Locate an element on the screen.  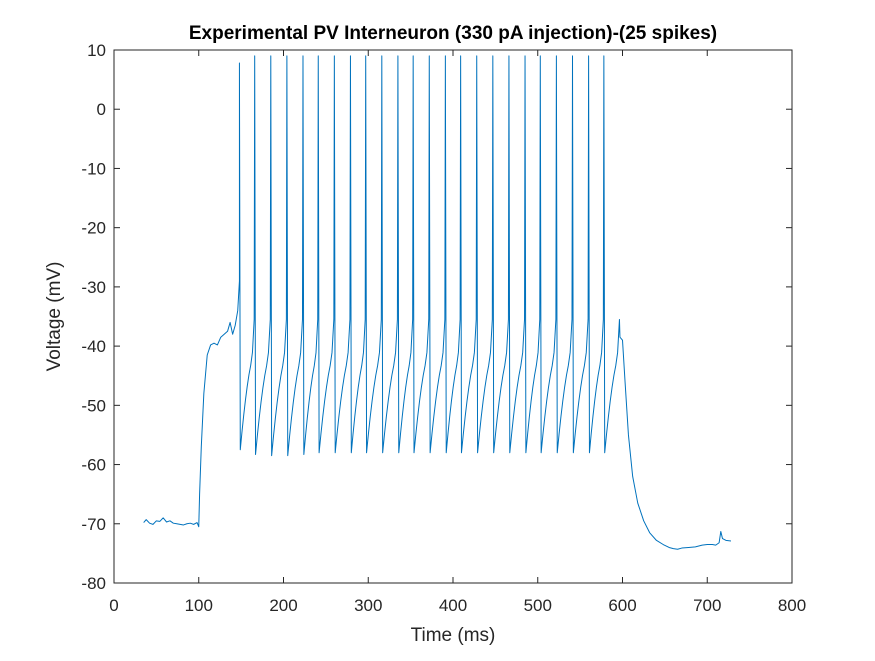
x-tick-label: 700 is located at coordinates (707, 605).